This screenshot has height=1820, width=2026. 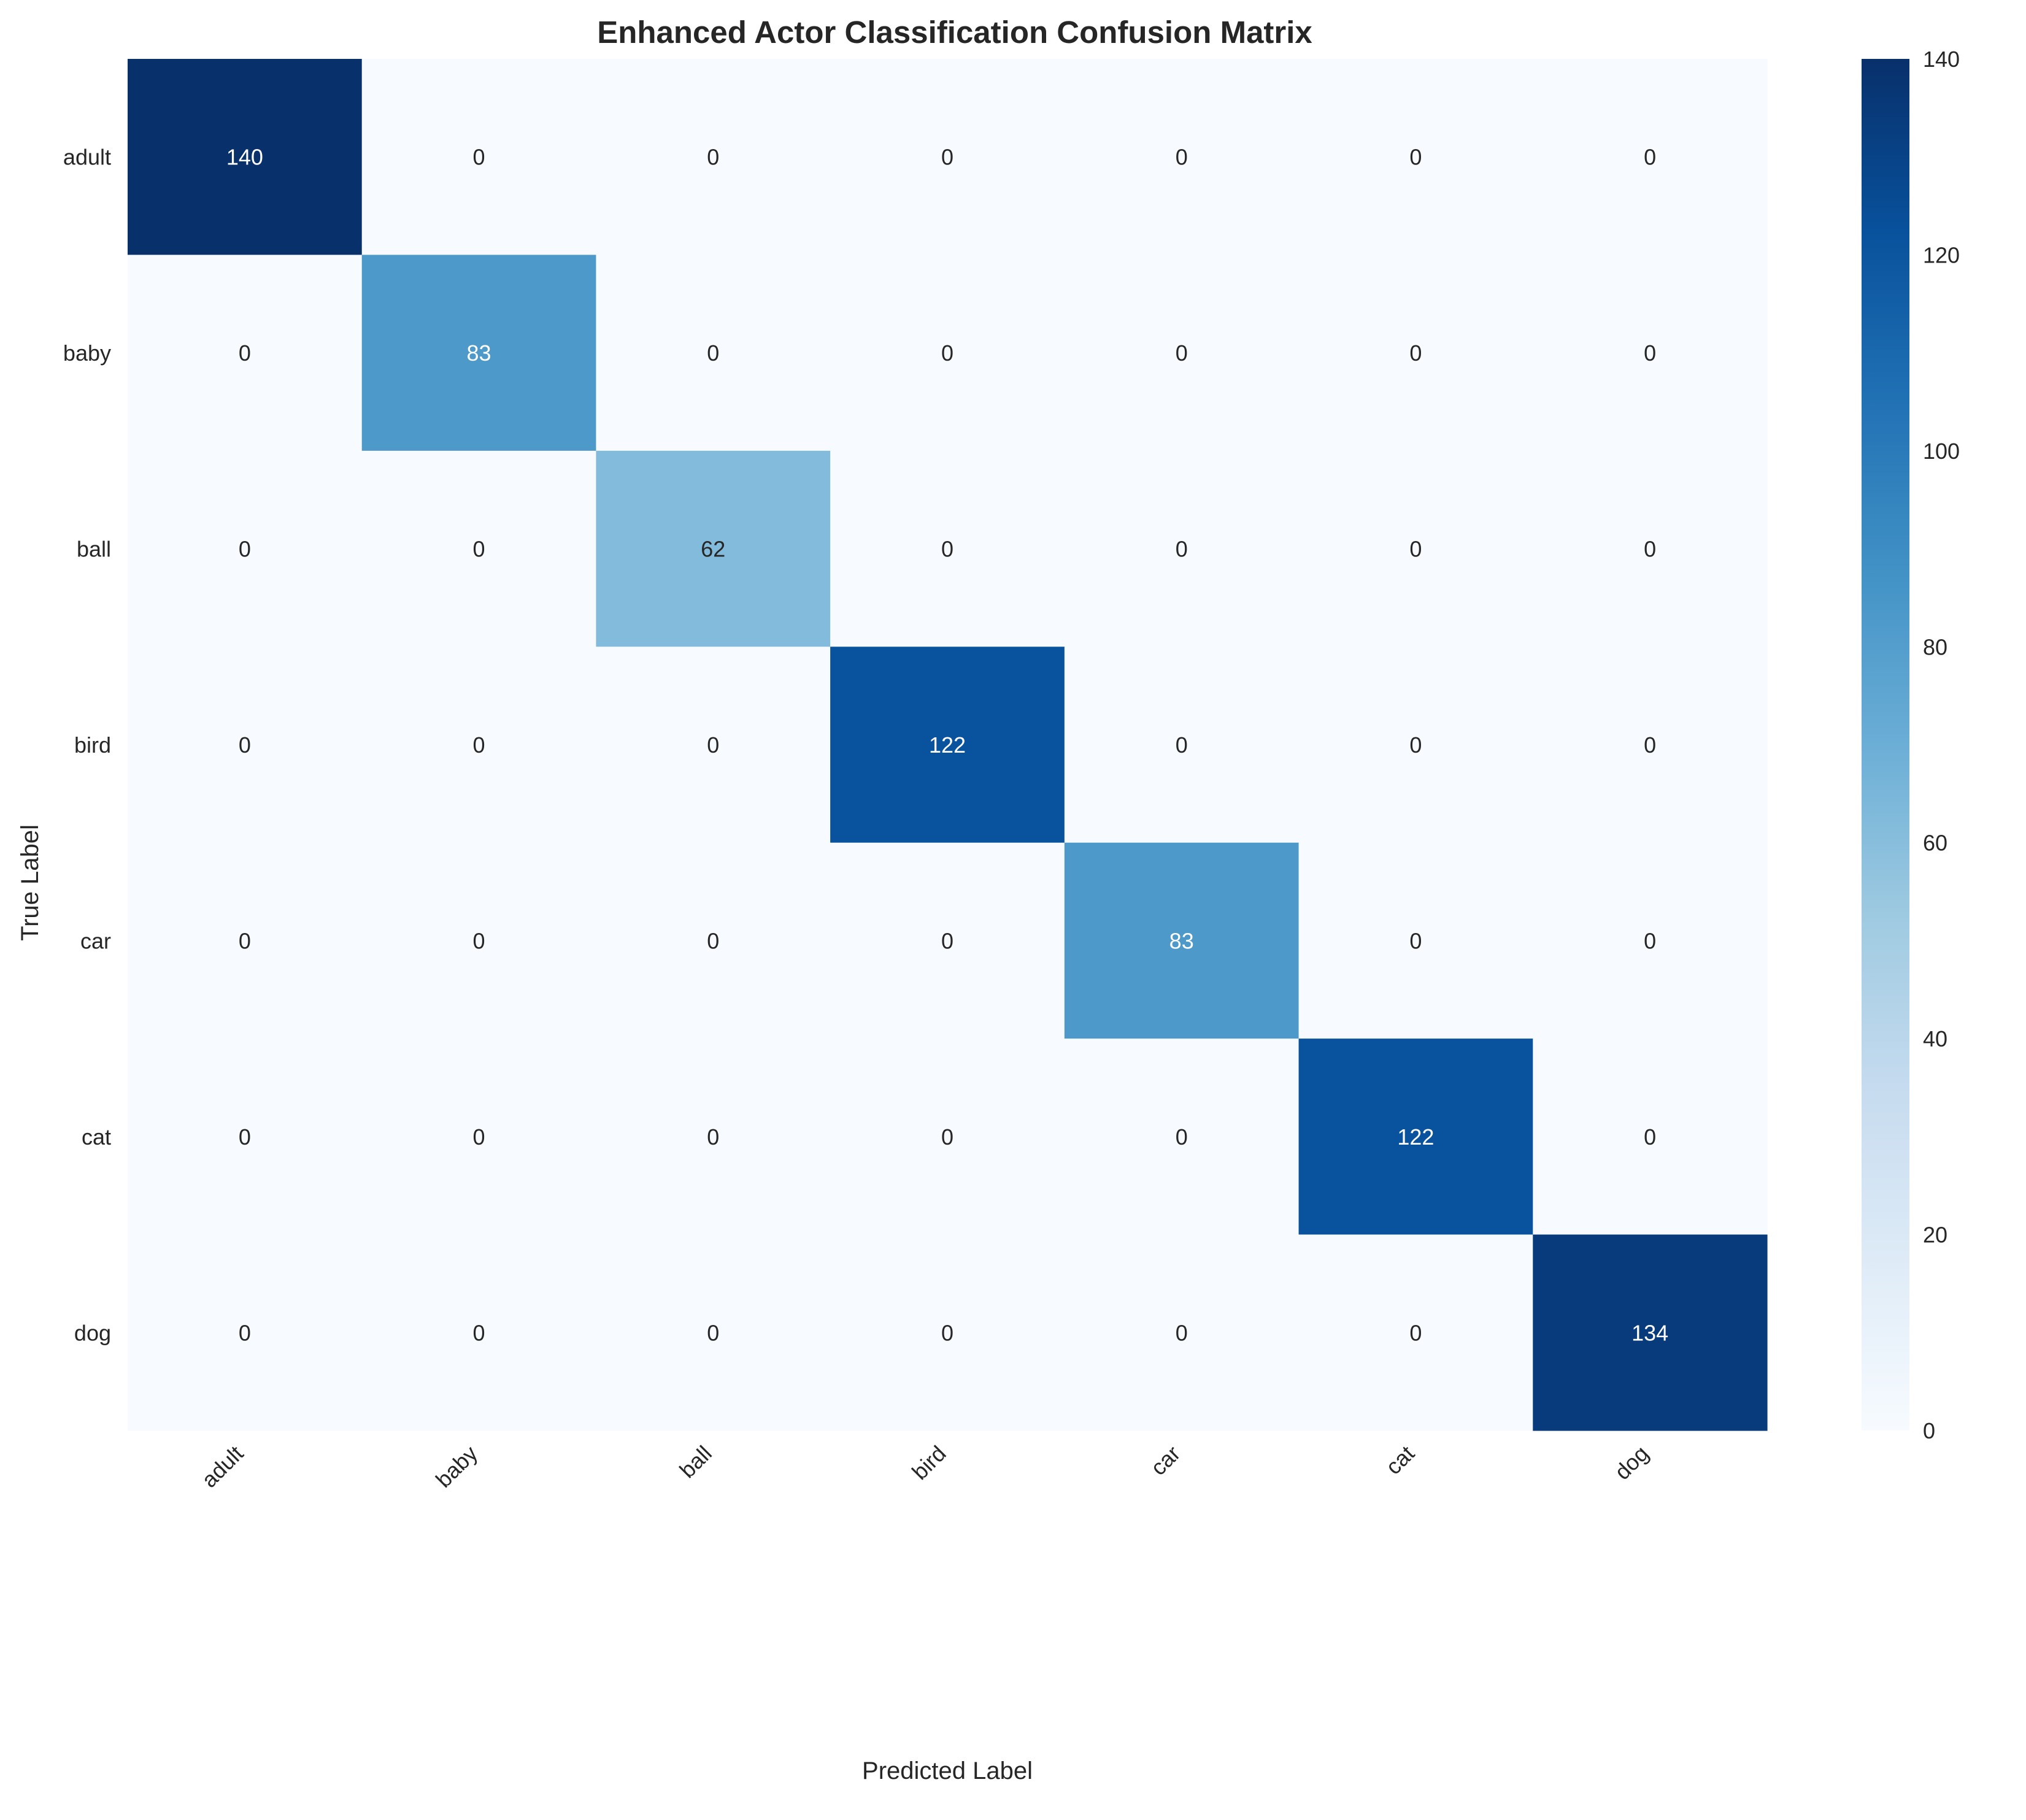 What do you see at coordinates (1935, 844) in the screenshot?
I see `colorbar-tick-label: 60` at bounding box center [1935, 844].